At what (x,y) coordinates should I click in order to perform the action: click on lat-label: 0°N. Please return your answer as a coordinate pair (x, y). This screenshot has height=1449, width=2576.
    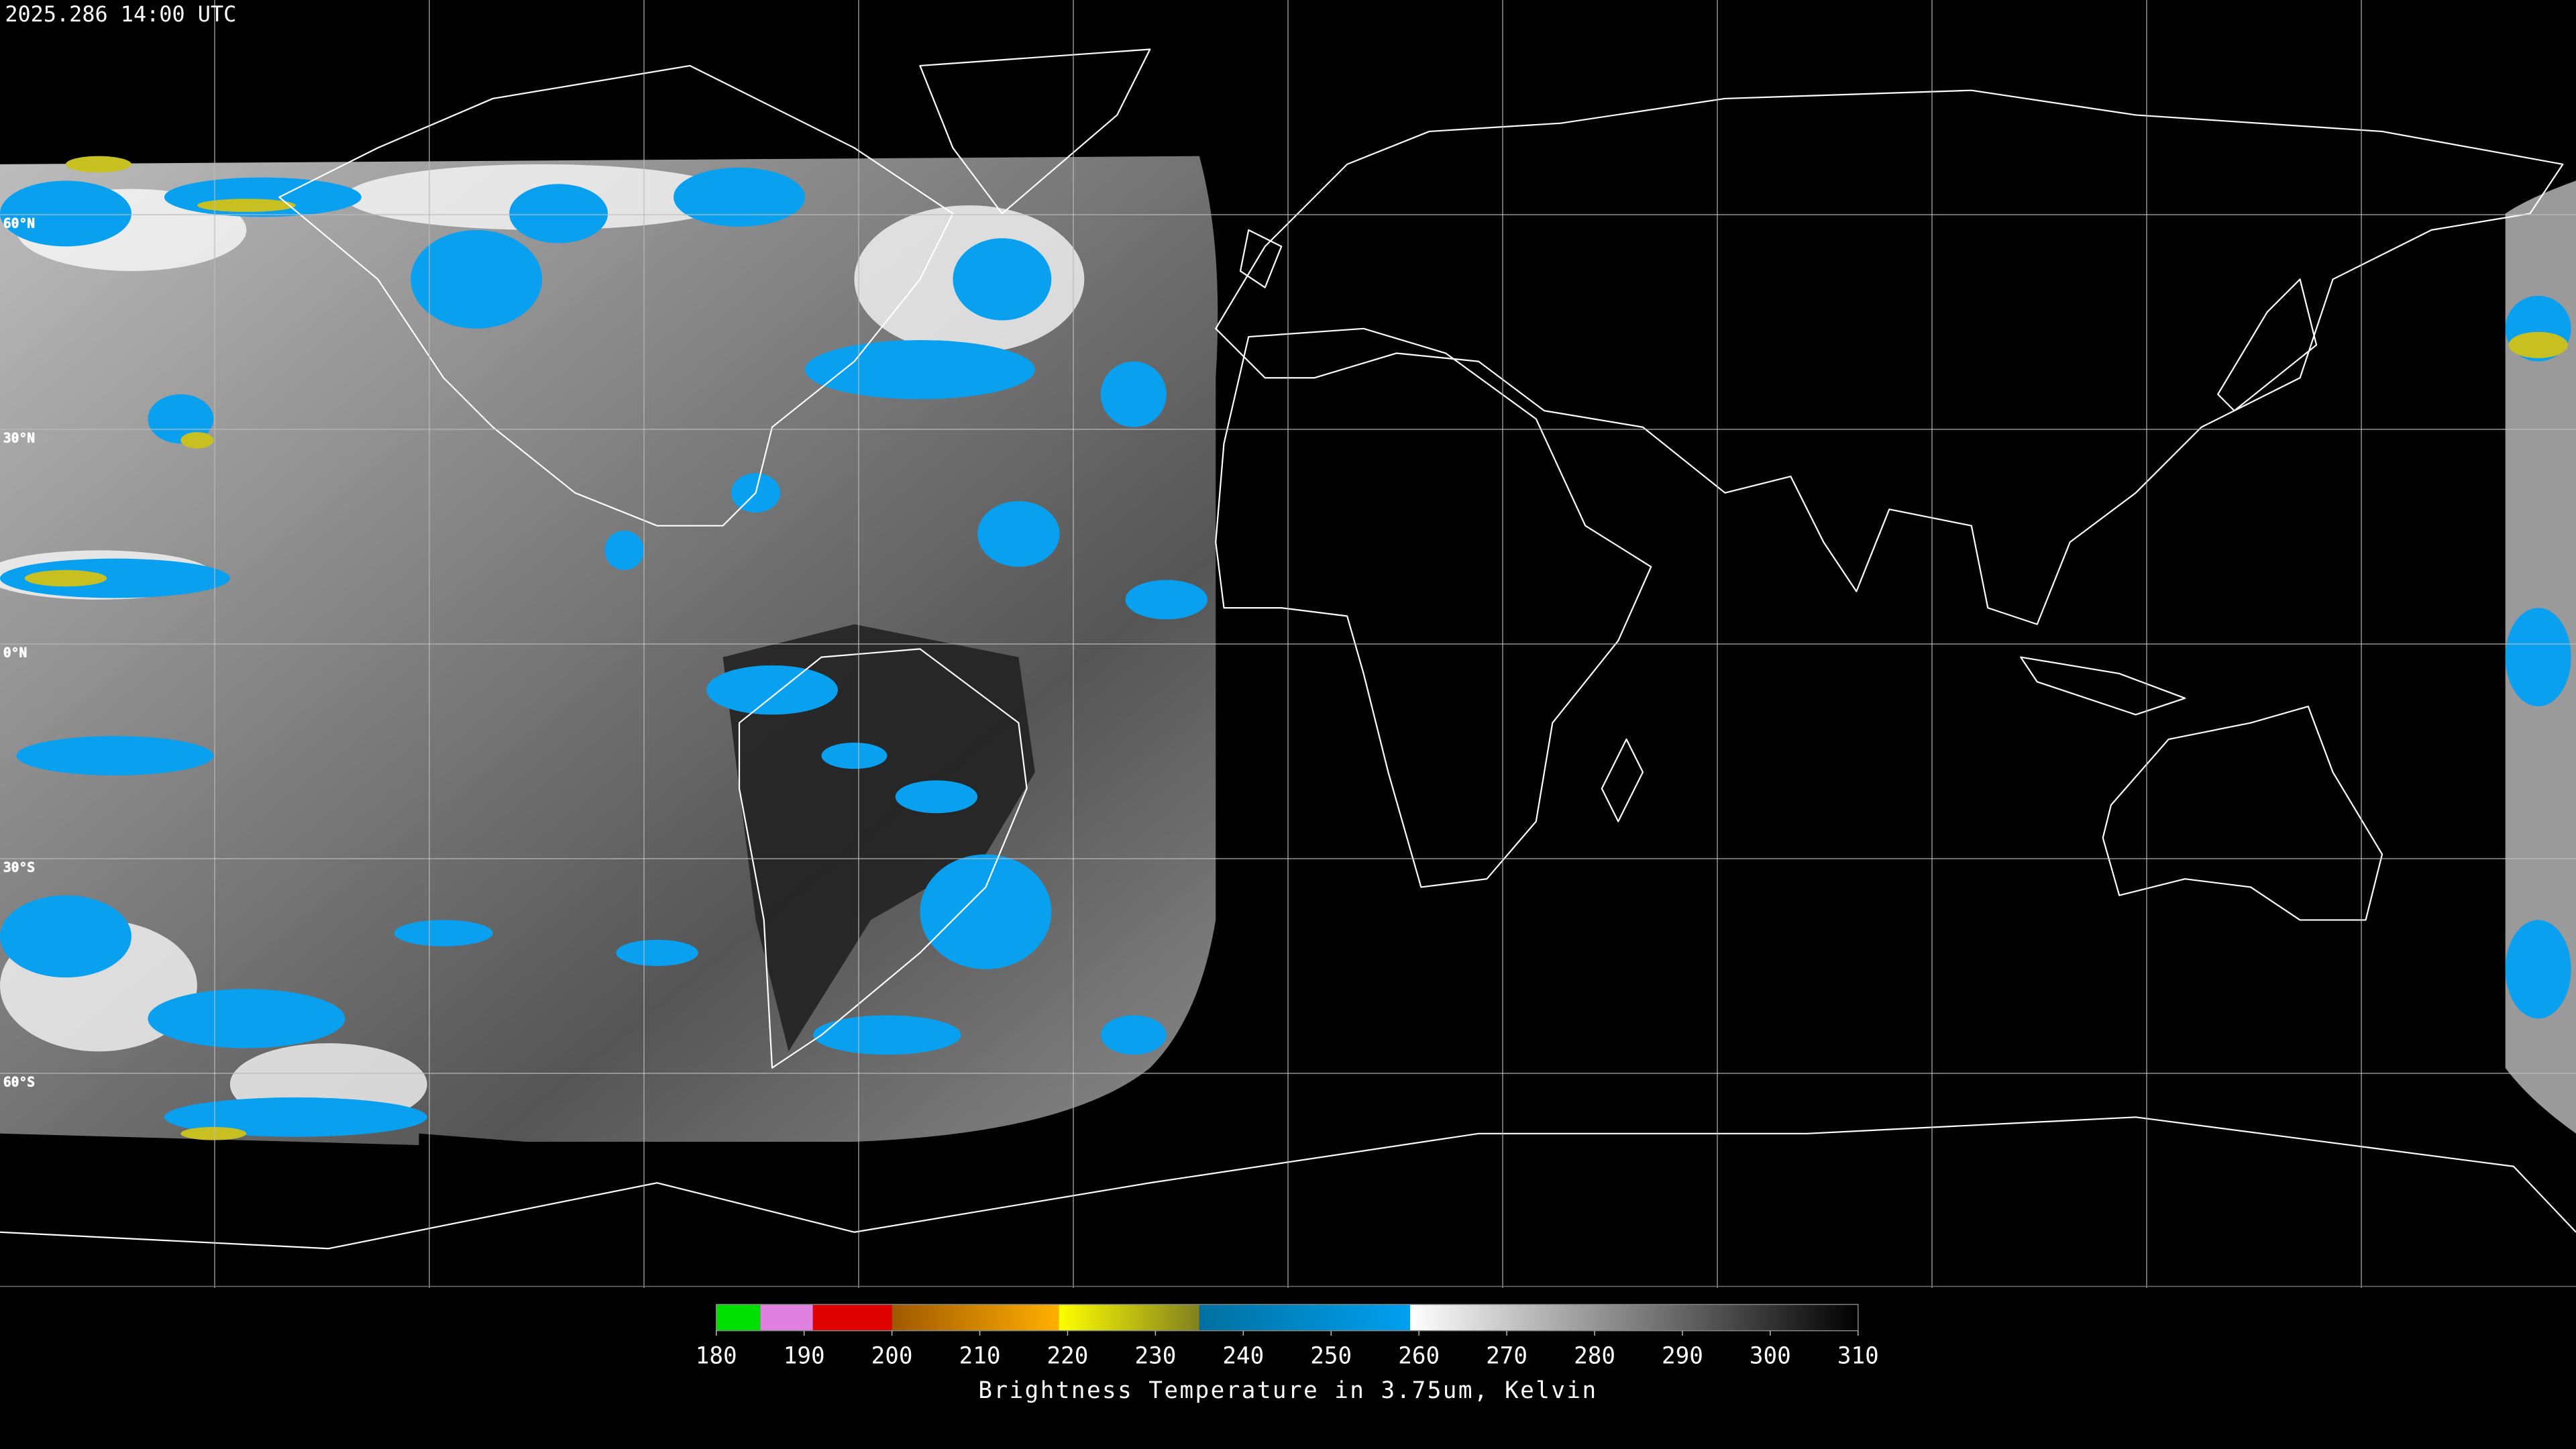
    Looking at the image, I should click on (15, 653).